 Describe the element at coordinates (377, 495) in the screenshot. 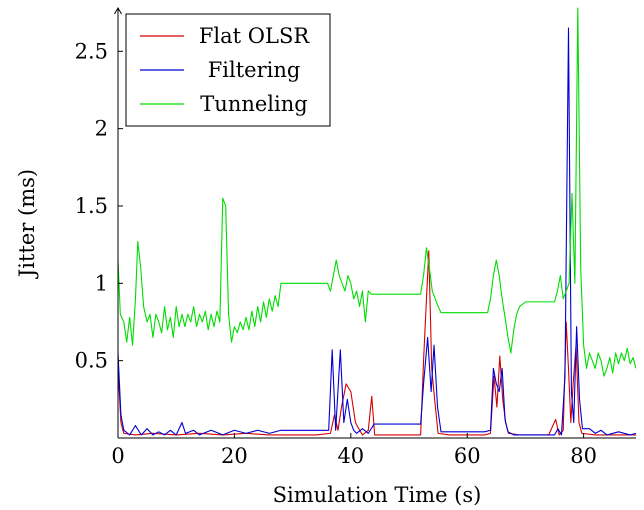

I see `x-axis-title: Simulation Time (s)` at that location.